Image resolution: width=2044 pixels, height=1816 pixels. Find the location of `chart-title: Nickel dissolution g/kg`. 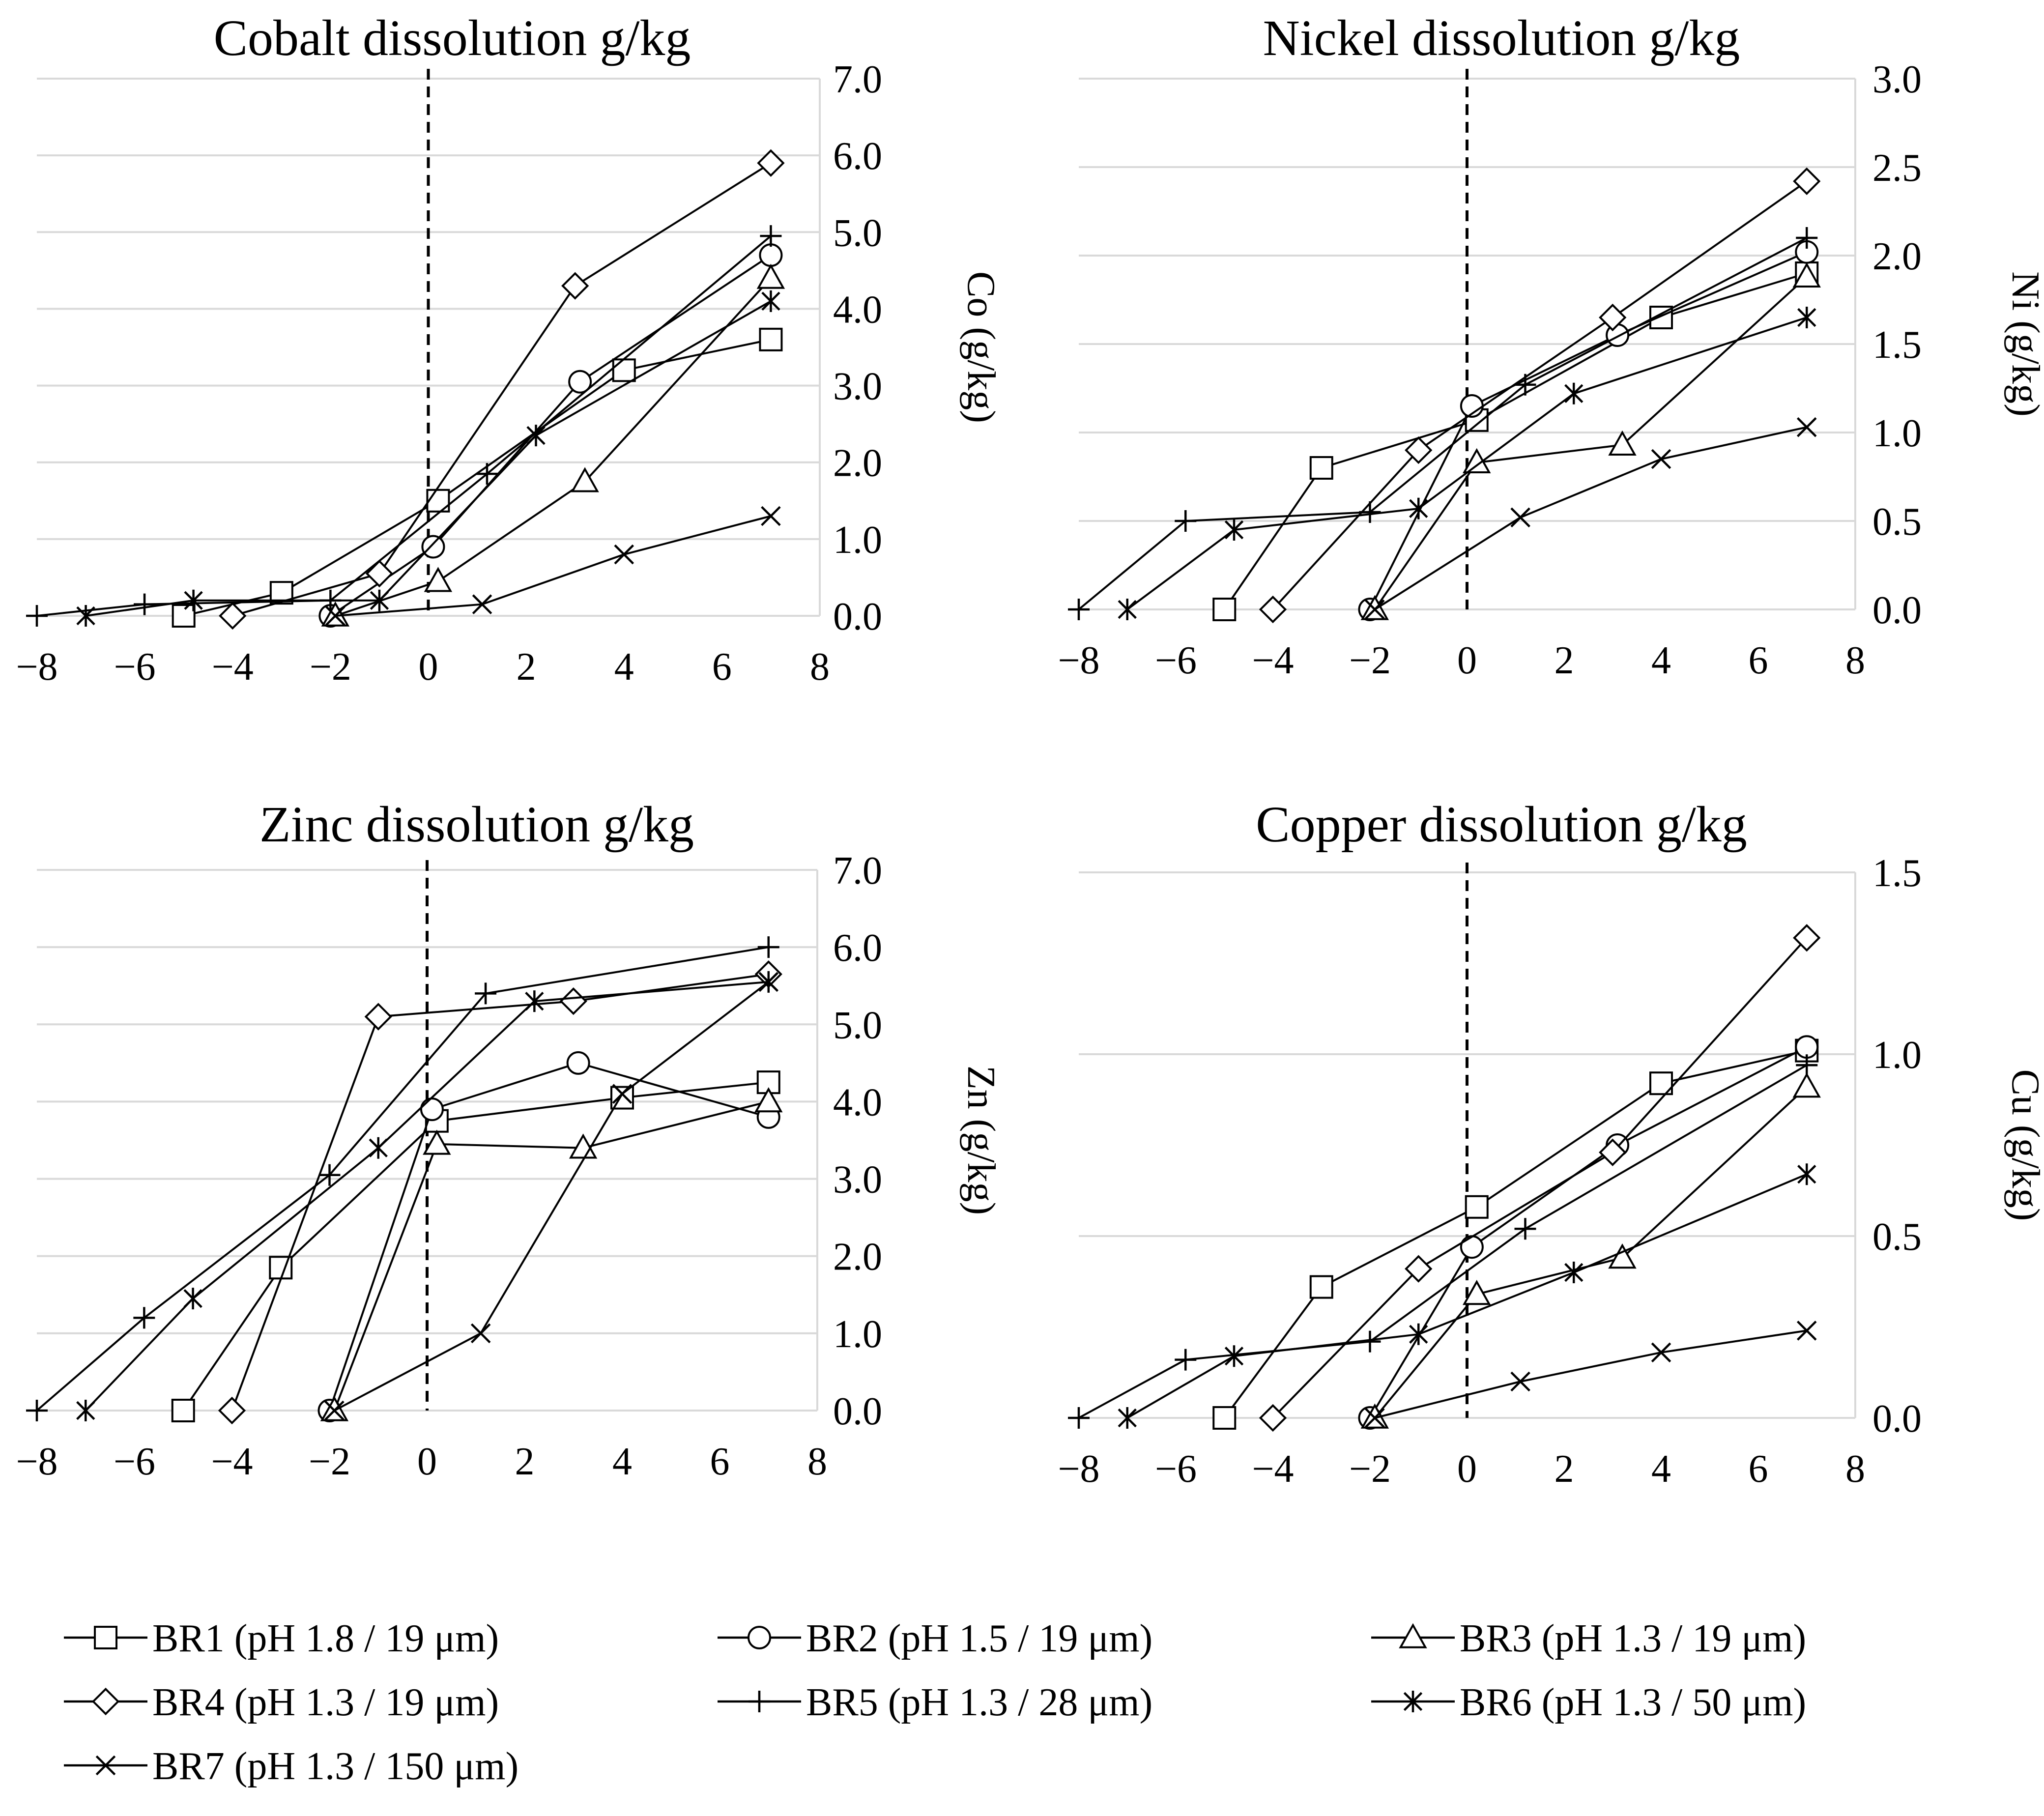

chart-title: Nickel dissolution g/kg is located at coordinates (1501, 38).